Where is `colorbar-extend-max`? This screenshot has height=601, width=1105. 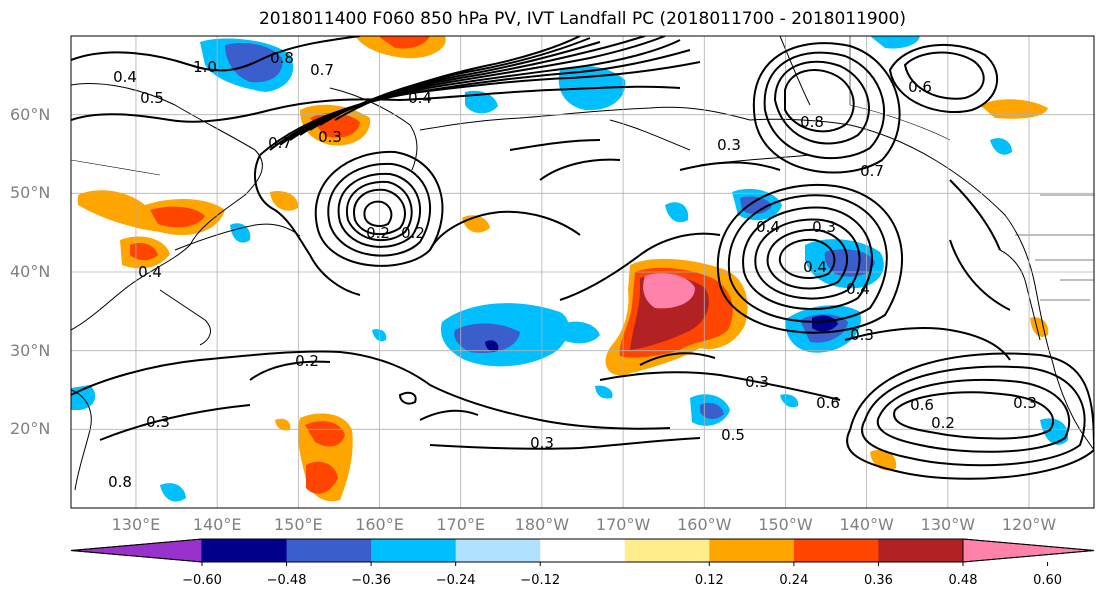 colorbar-extend-max is located at coordinates (1028, 550).